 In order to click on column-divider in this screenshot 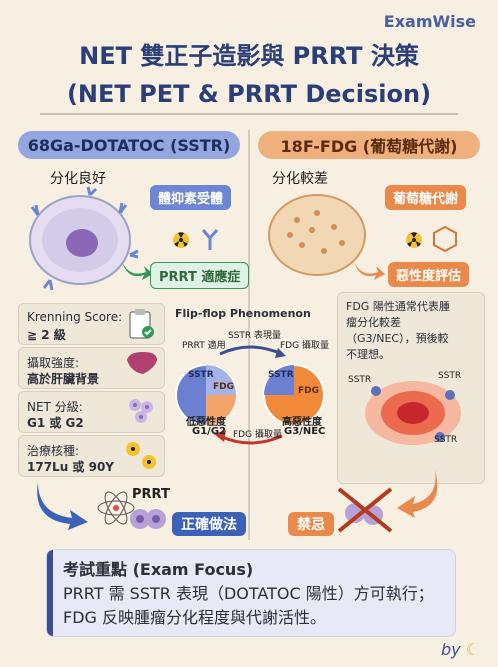, I will do `click(249, 335)`.